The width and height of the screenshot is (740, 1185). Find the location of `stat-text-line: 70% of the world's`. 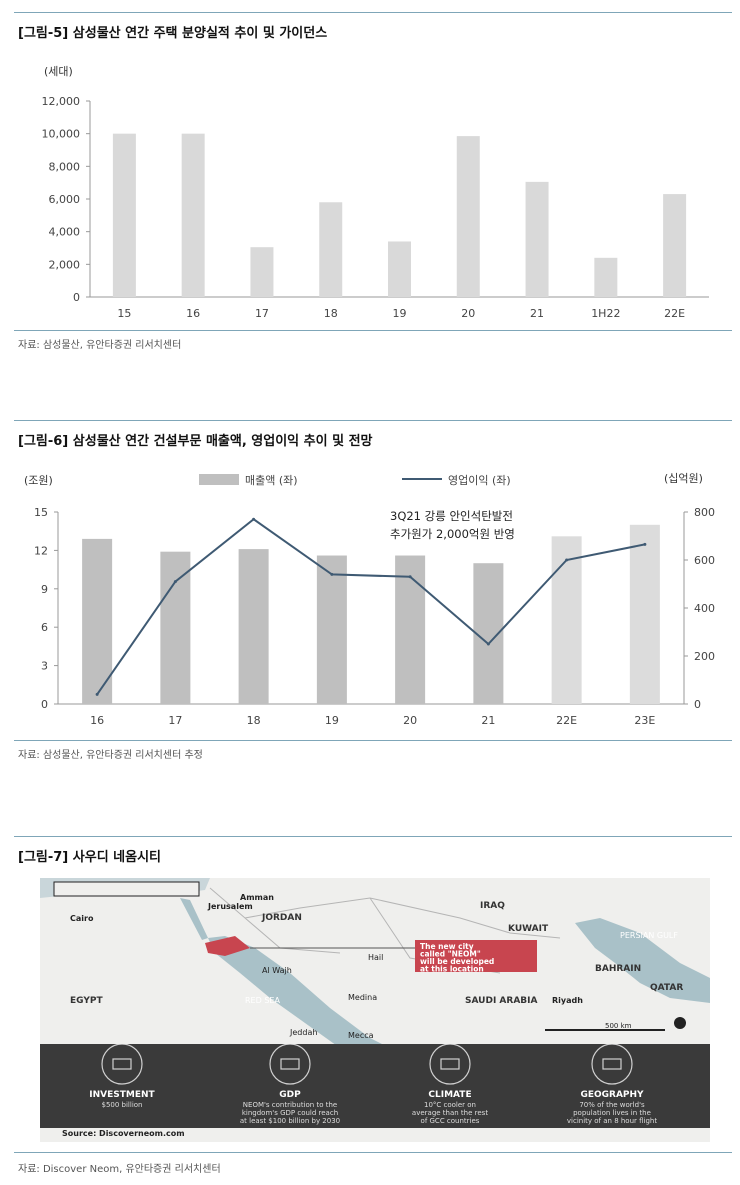

stat-text-line: 70% of the world's is located at coordinates (612, 1105).